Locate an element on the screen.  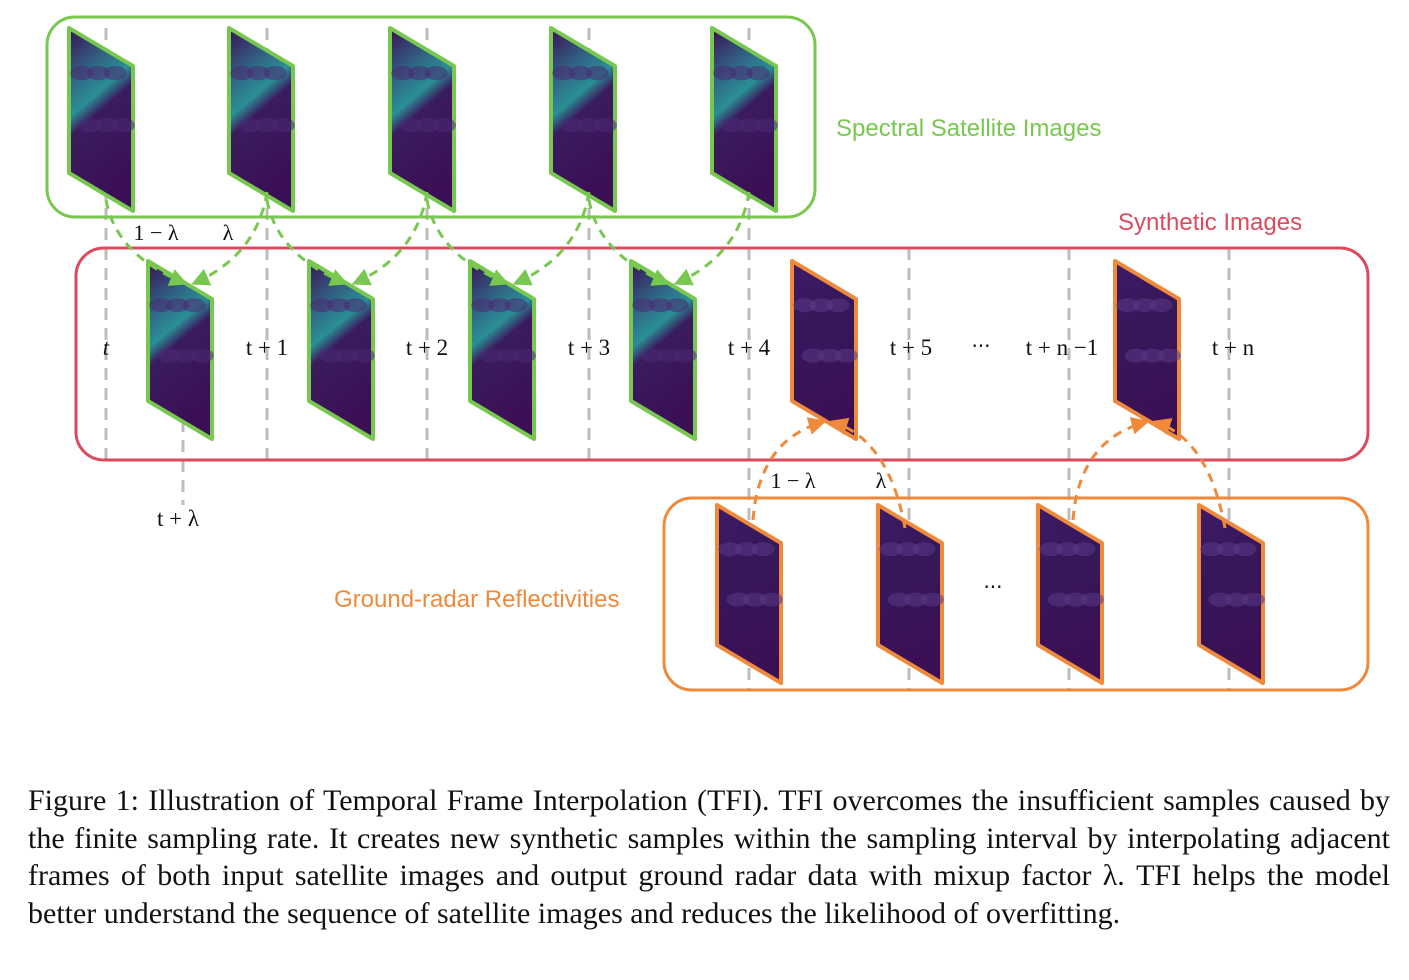
time-label-t5: t + 5 is located at coordinates (911, 347).